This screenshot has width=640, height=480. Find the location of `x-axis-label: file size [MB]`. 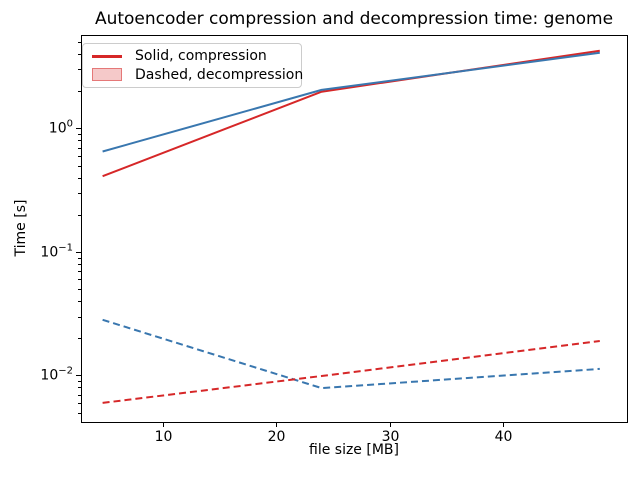

x-axis-label: file size [MB] is located at coordinates (354, 450).